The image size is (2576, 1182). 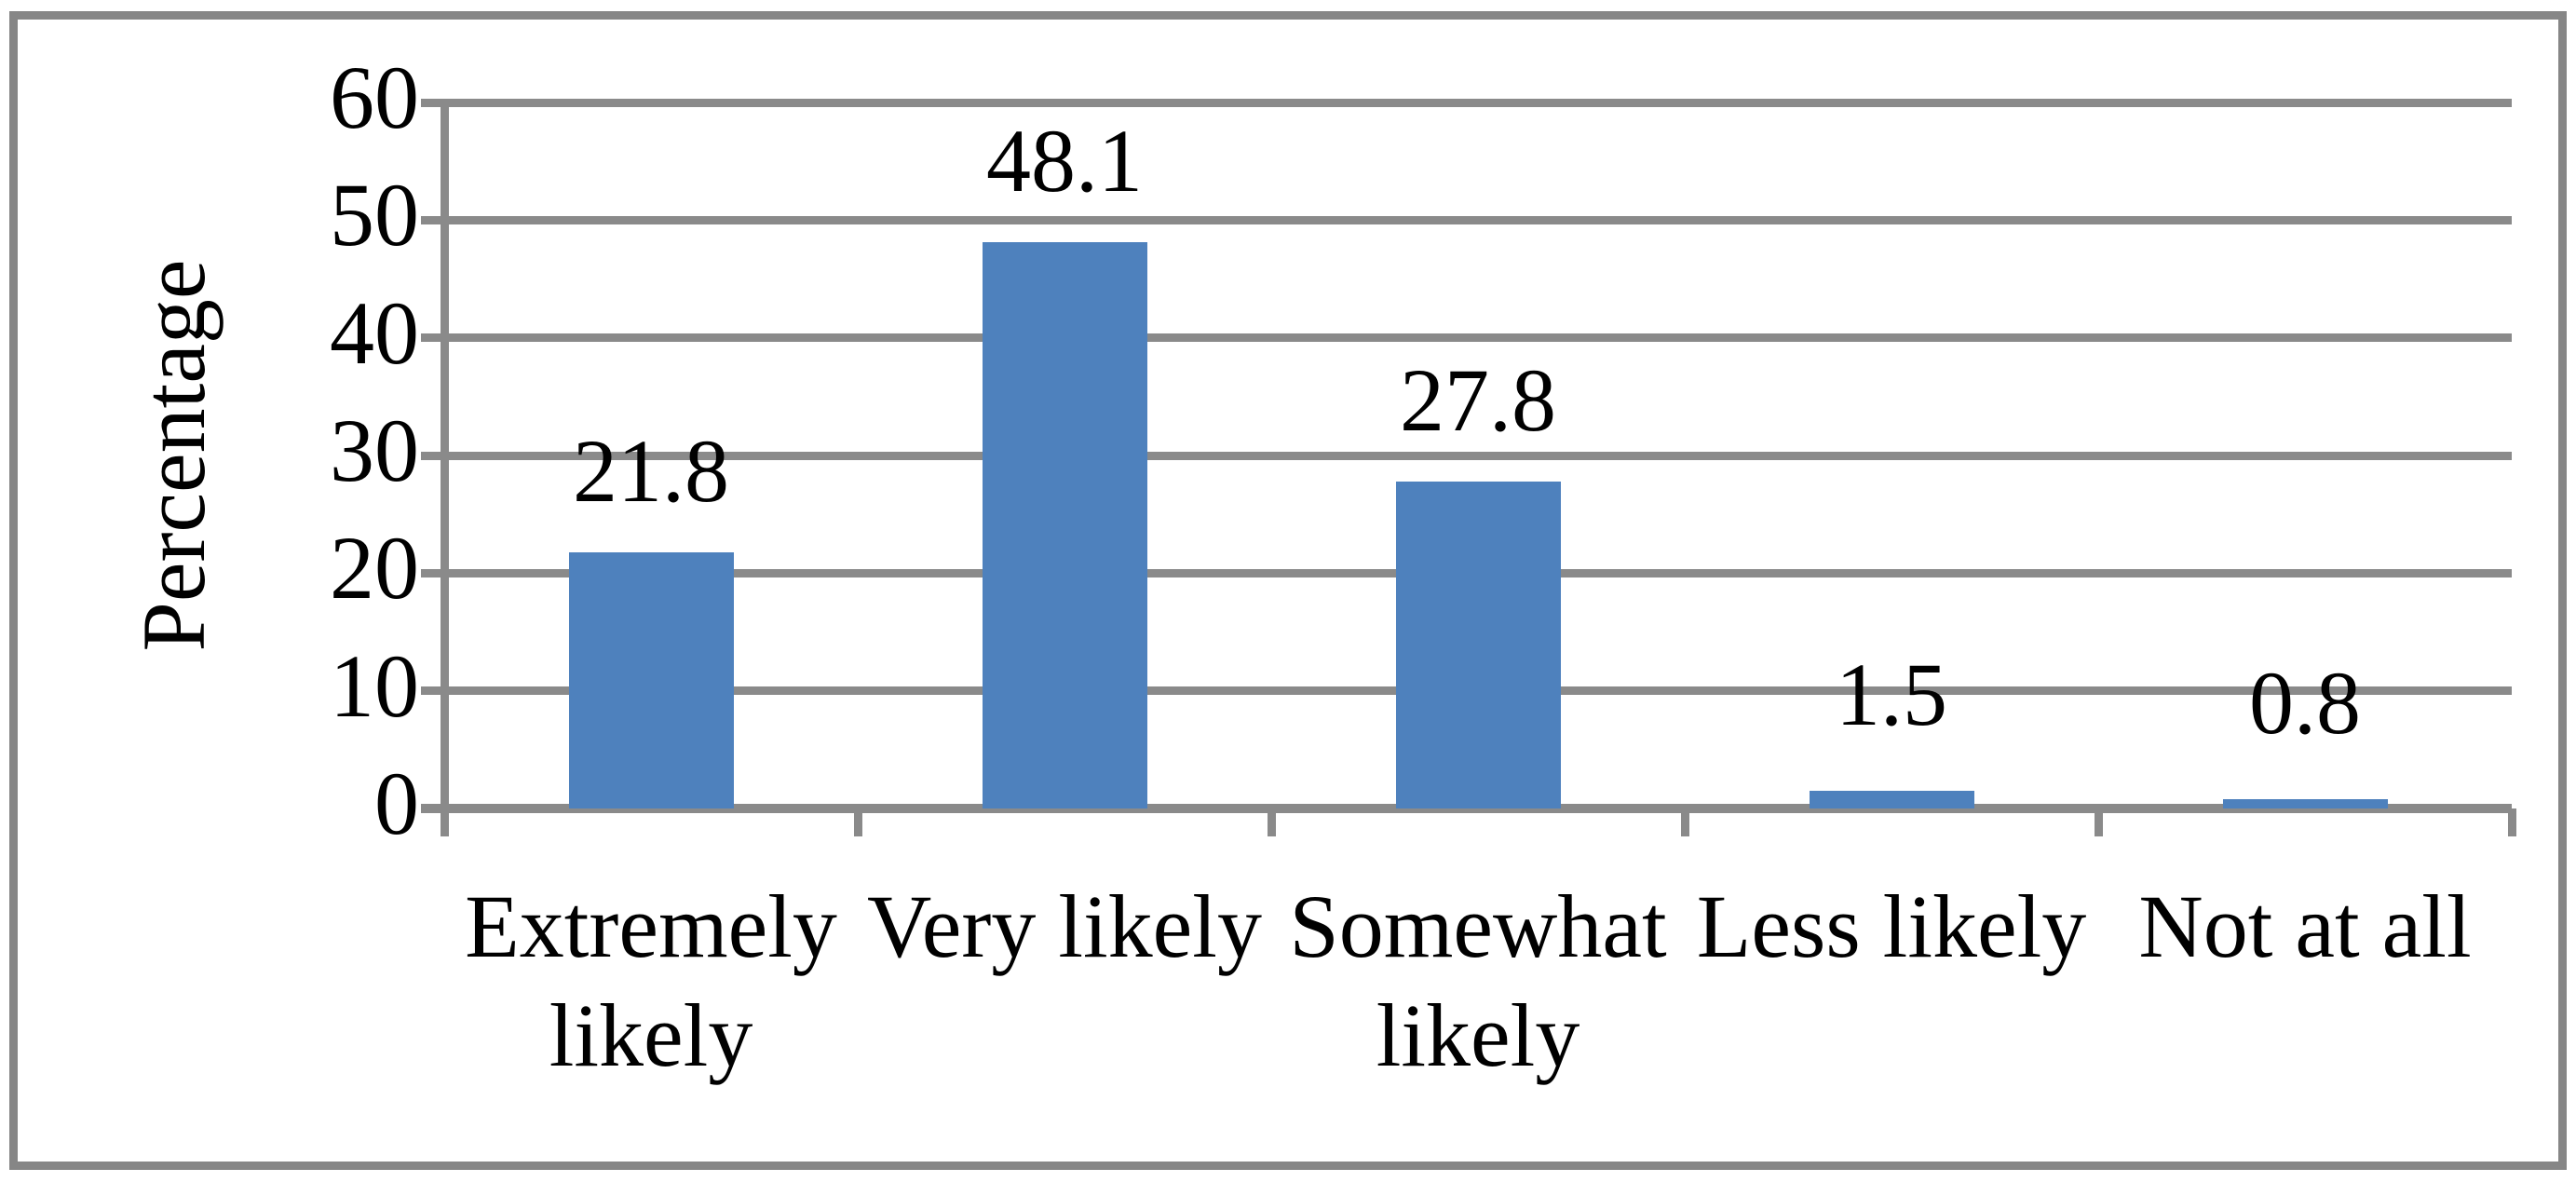 I want to click on y-tick-label: 10, so click(x=374, y=686).